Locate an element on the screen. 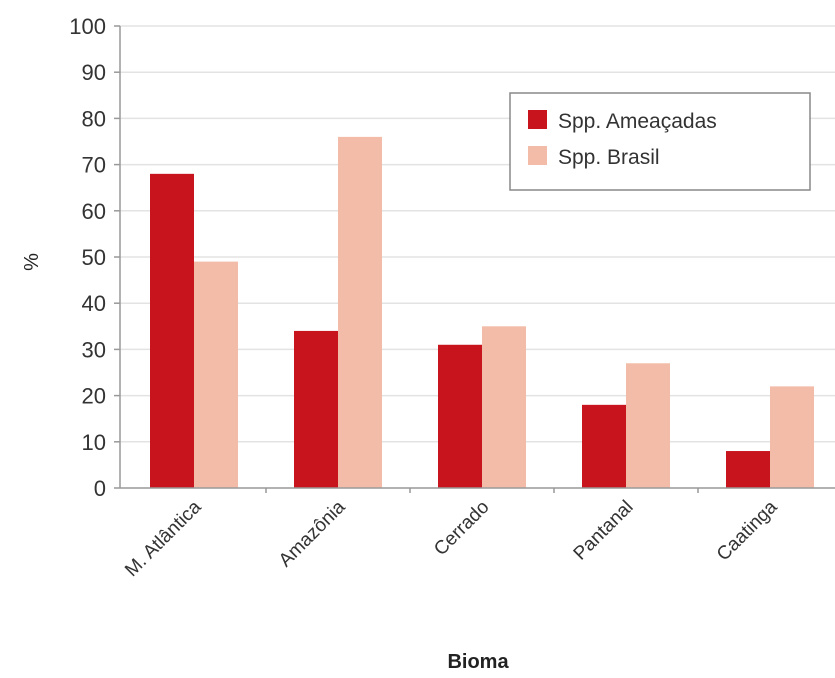 The image size is (835, 678). y-tick-label: 60 is located at coordinates (94, 211).